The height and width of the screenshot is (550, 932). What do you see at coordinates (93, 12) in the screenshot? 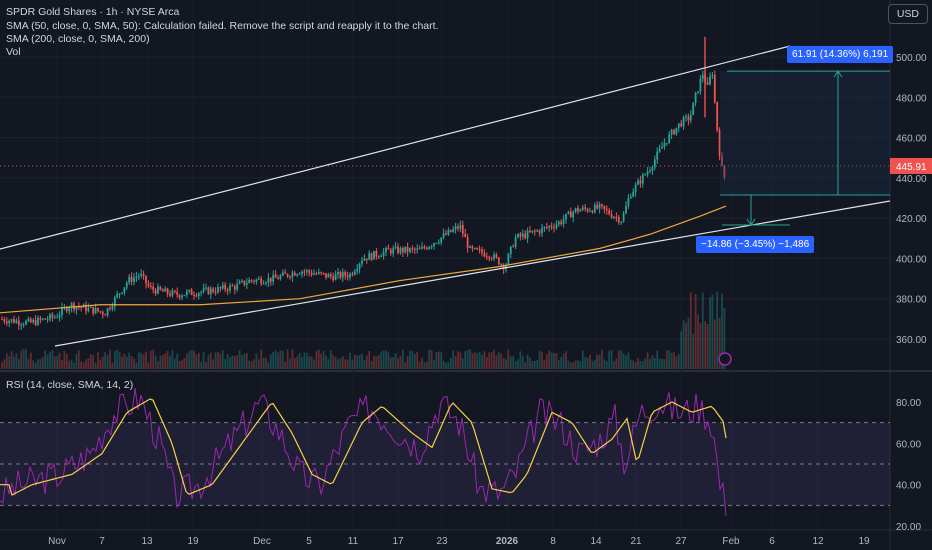
I see `symbol-title: SPDR Gold Shares · 1h · NYSE Arca` at bounding box center [93, 12].